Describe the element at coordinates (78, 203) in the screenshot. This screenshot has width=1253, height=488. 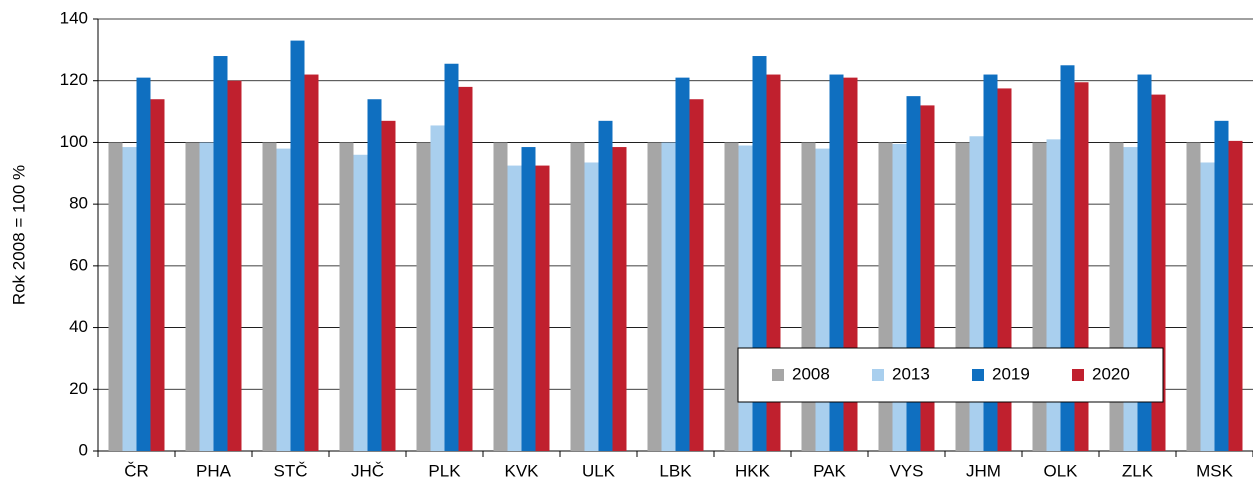
I see `y-tick-label: 80` at that location.